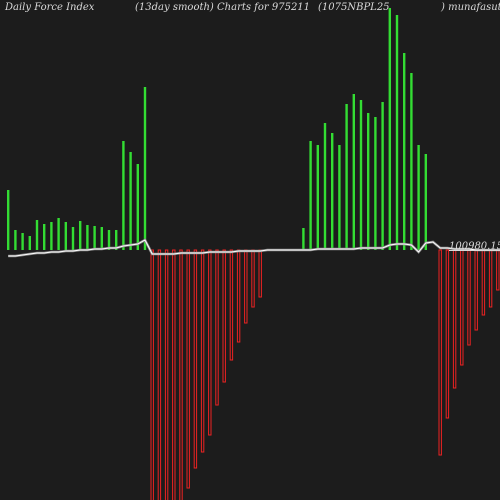  I want to click on last-value-label: 100980.15, so click(474, 246).